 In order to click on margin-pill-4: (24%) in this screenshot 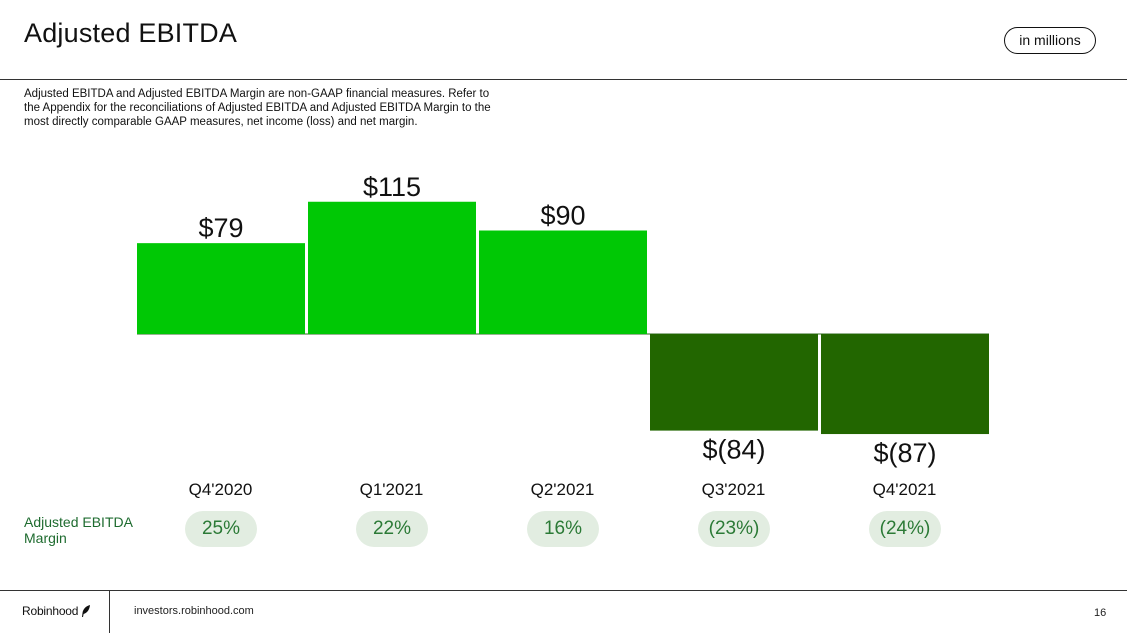, I will do `click(905, 529)`.